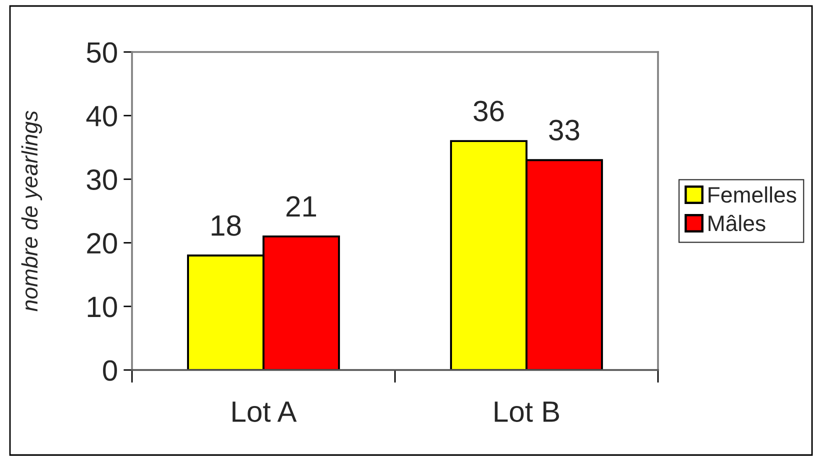 This screenshot has width=813, height=456. I want to click on y-tick-label: 10, so click(102, 307).